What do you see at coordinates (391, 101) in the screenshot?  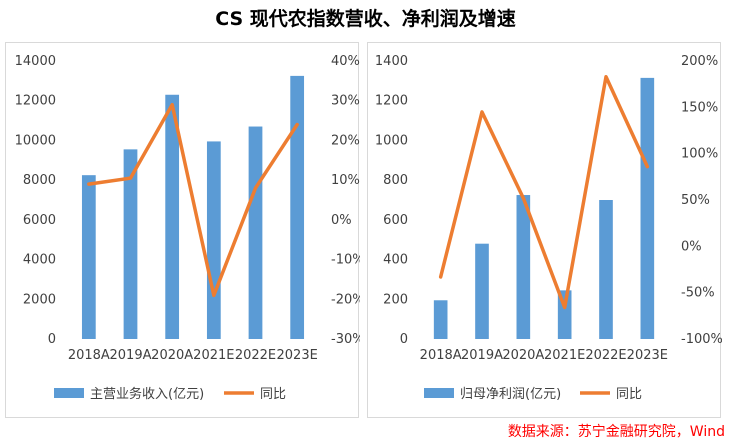 I see `left-axis-tick-label: 1200` at bounding box center [391, 101].